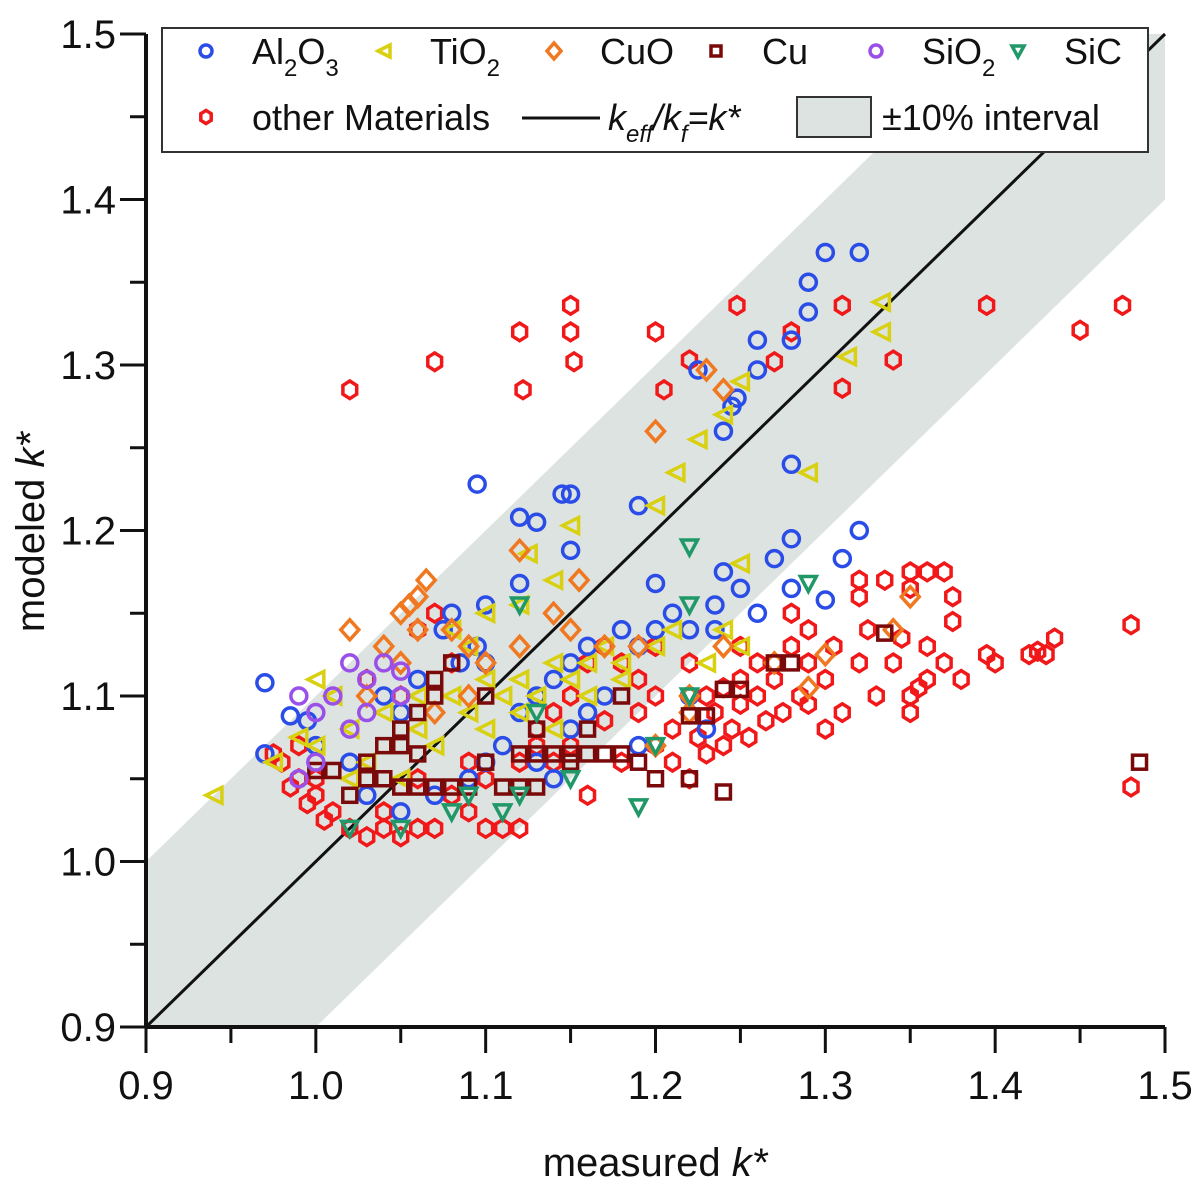 The image size is (1200, 1200). I want to click on x-tick-label: 1.1, so click(486, 1086).